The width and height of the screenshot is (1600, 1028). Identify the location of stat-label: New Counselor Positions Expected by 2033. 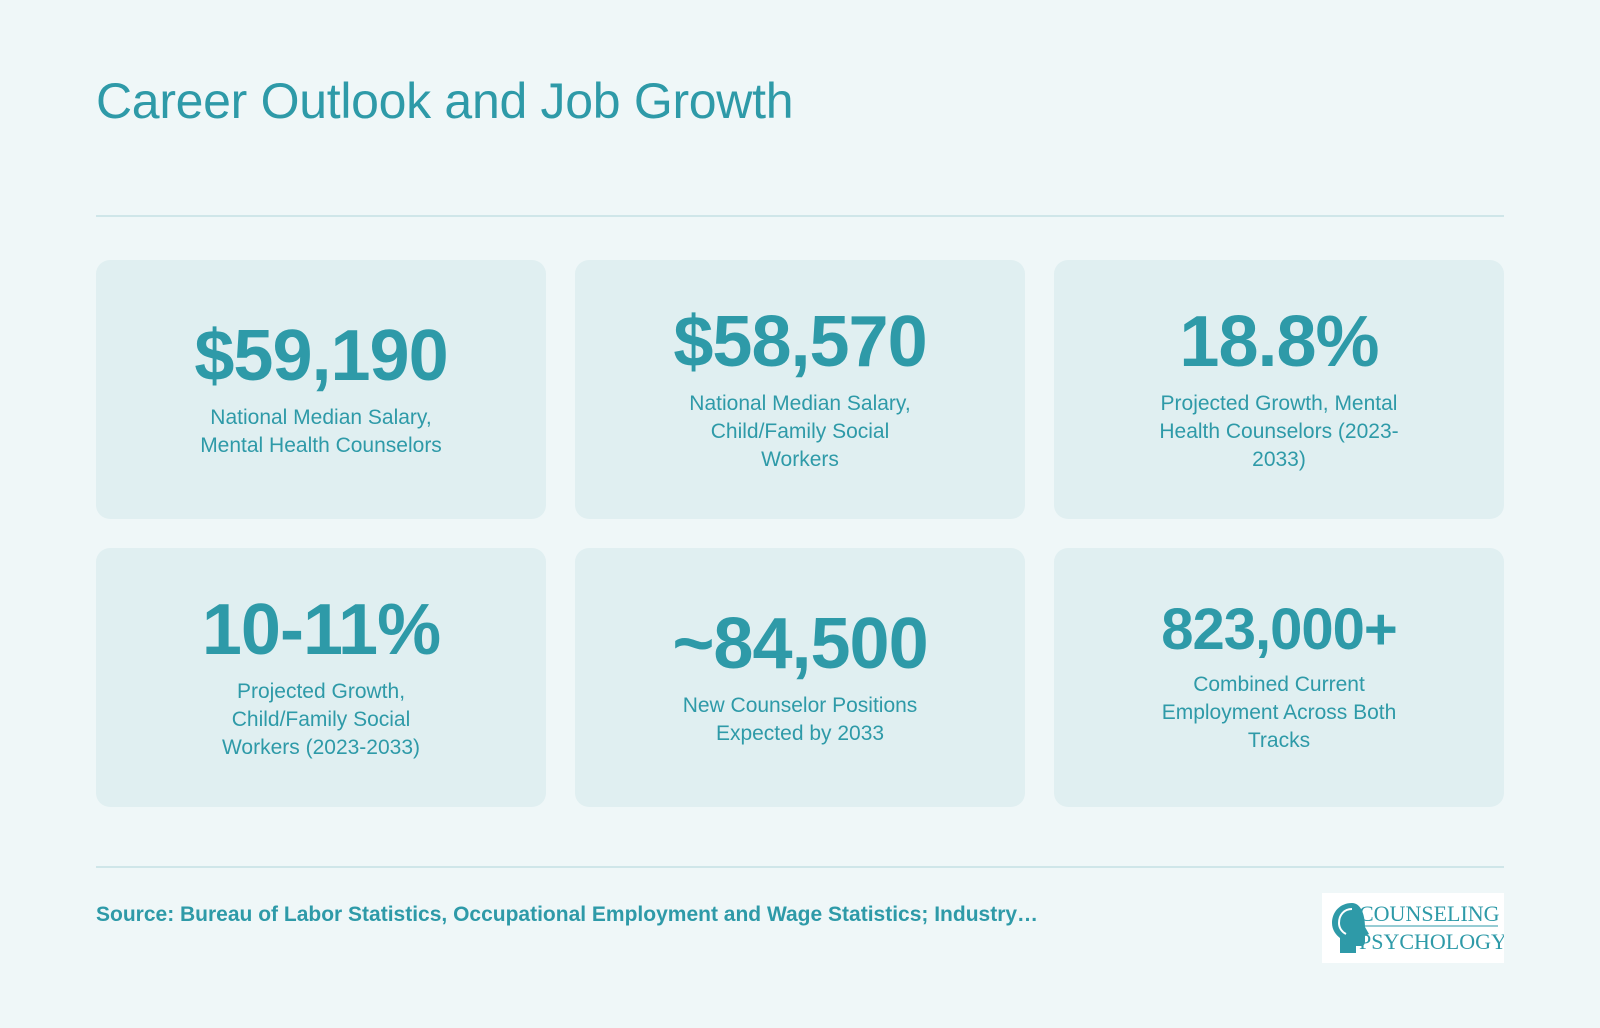
(800, 719).